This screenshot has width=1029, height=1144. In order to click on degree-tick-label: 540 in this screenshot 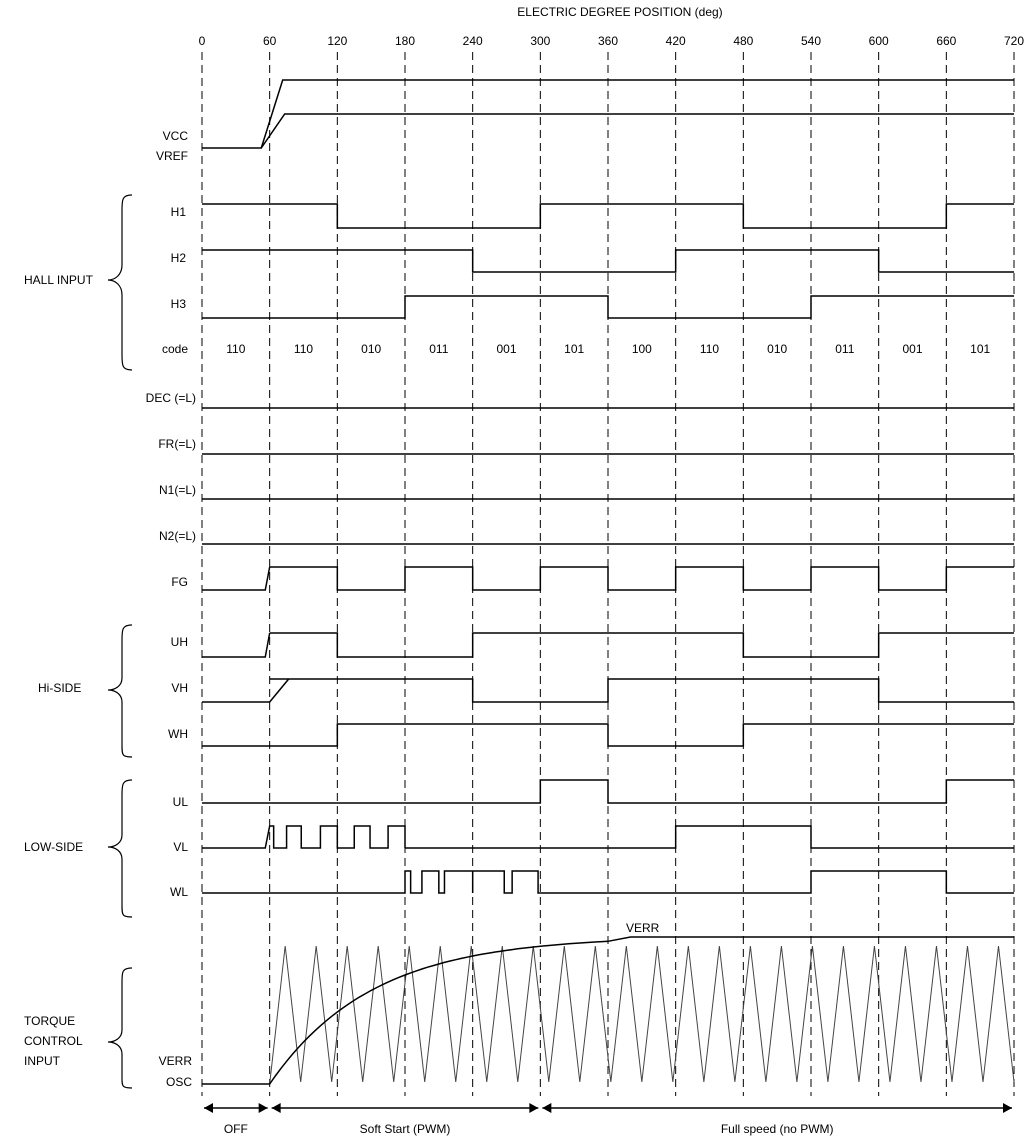, I will do `click(811, 41)`.